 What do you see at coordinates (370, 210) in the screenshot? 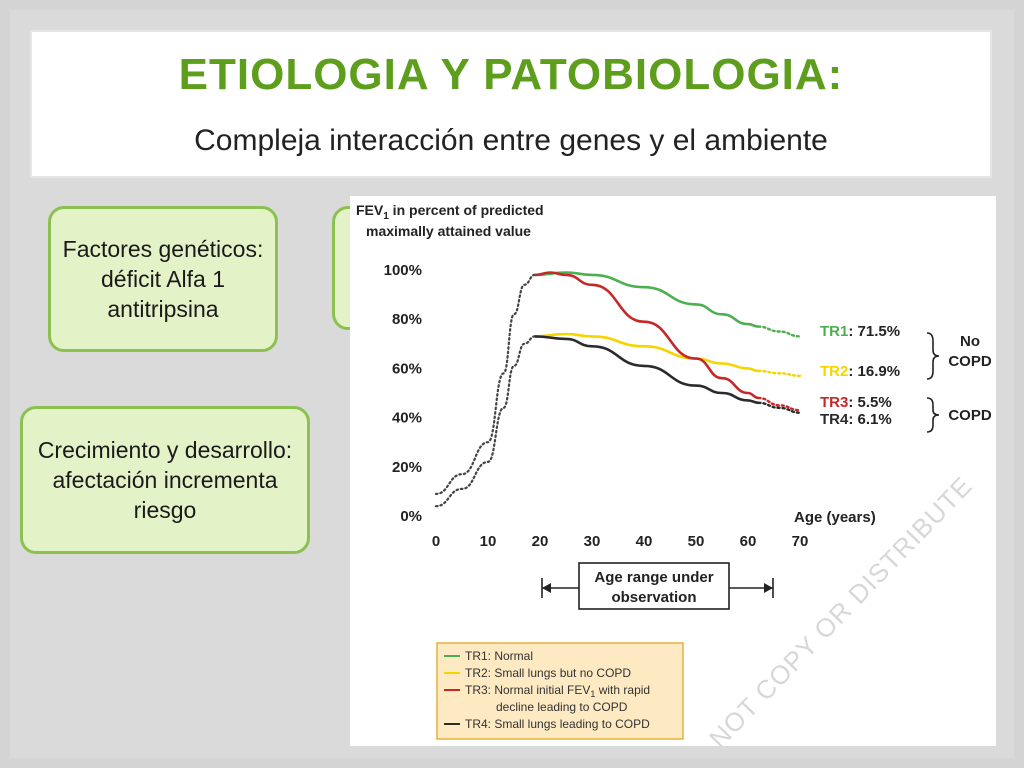
I see `y-axis-label-fev: FEV` at bounding box center [370, 210].